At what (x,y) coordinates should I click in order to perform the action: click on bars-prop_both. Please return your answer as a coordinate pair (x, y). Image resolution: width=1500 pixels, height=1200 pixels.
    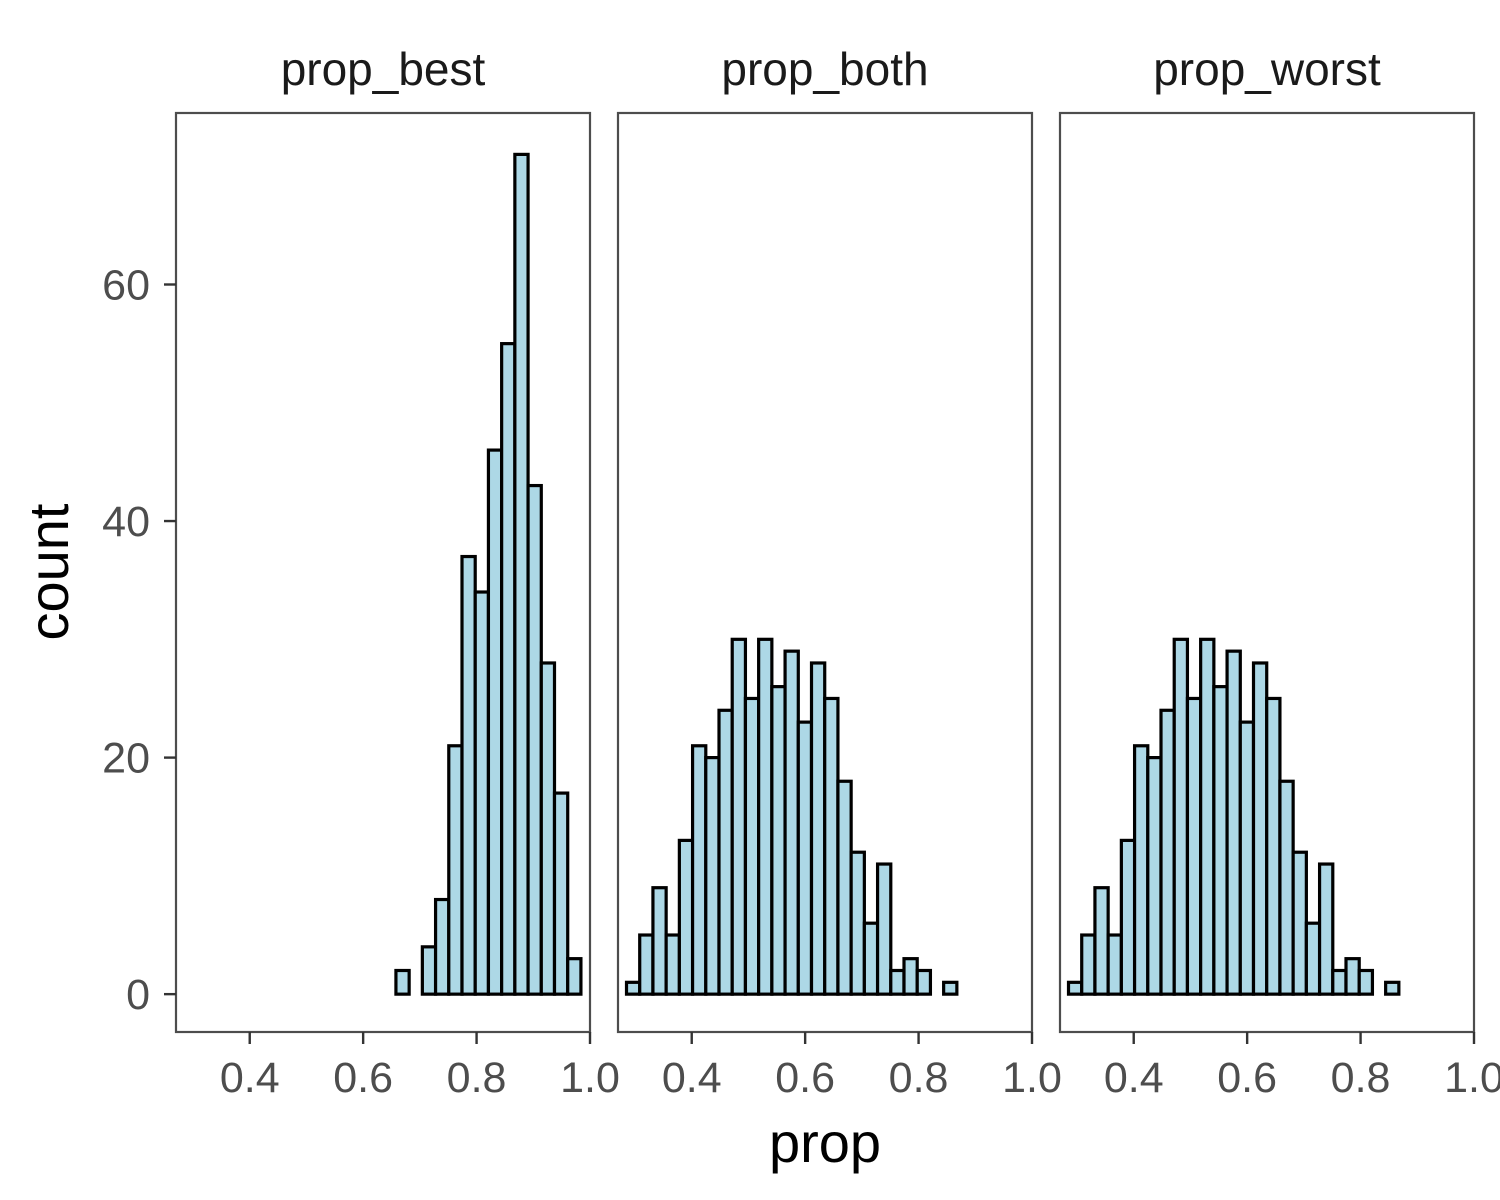
    Looking at the image, I should click on (791, 816).